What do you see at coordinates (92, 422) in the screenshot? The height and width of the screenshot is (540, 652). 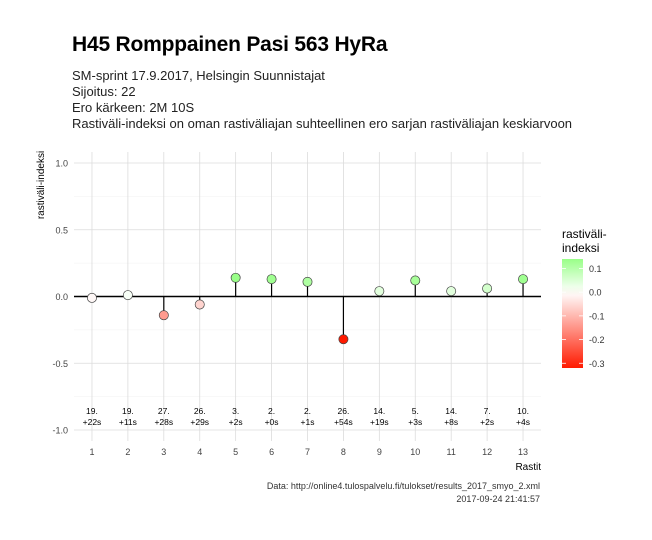 I see `point-time-label: +22s` at bounding box center [92, 422].